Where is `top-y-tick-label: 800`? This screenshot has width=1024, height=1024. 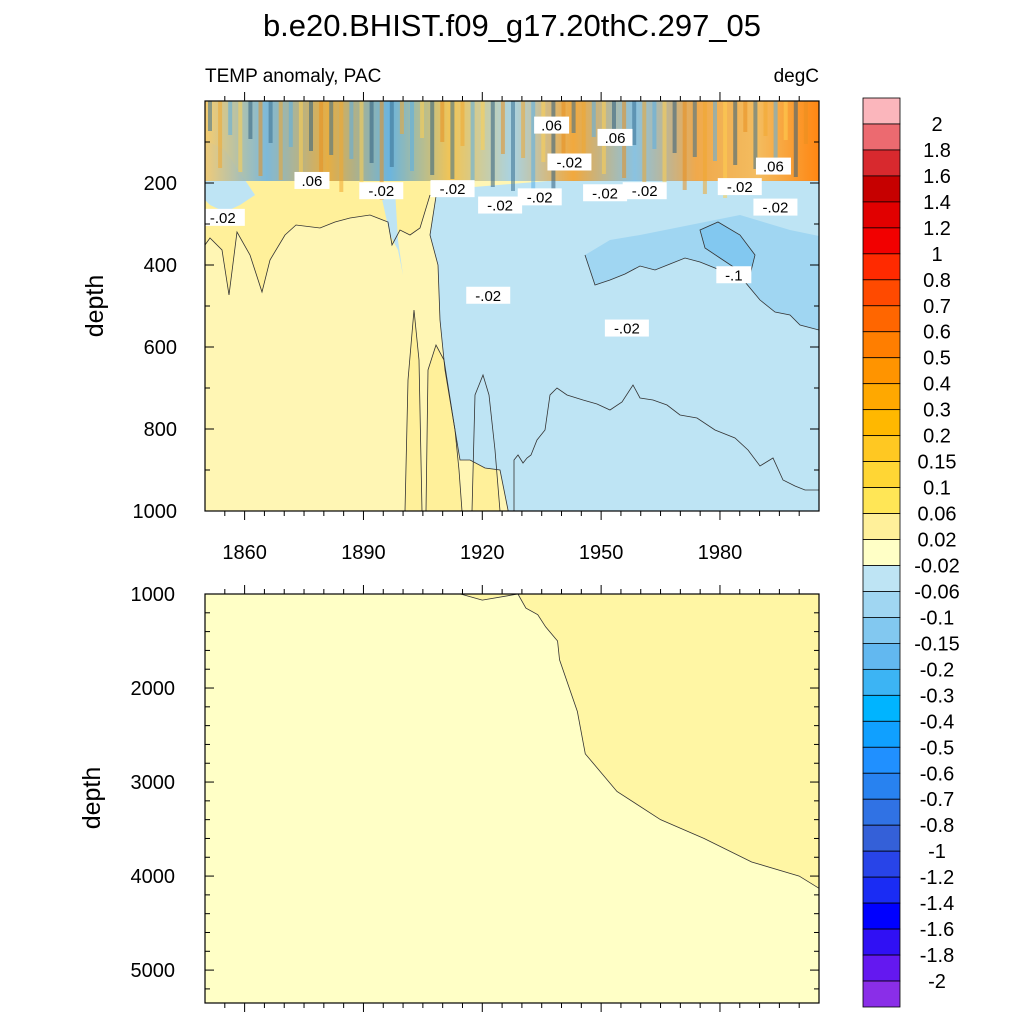
top-y-tick-label: 800 is located at coordinates (160, 430).